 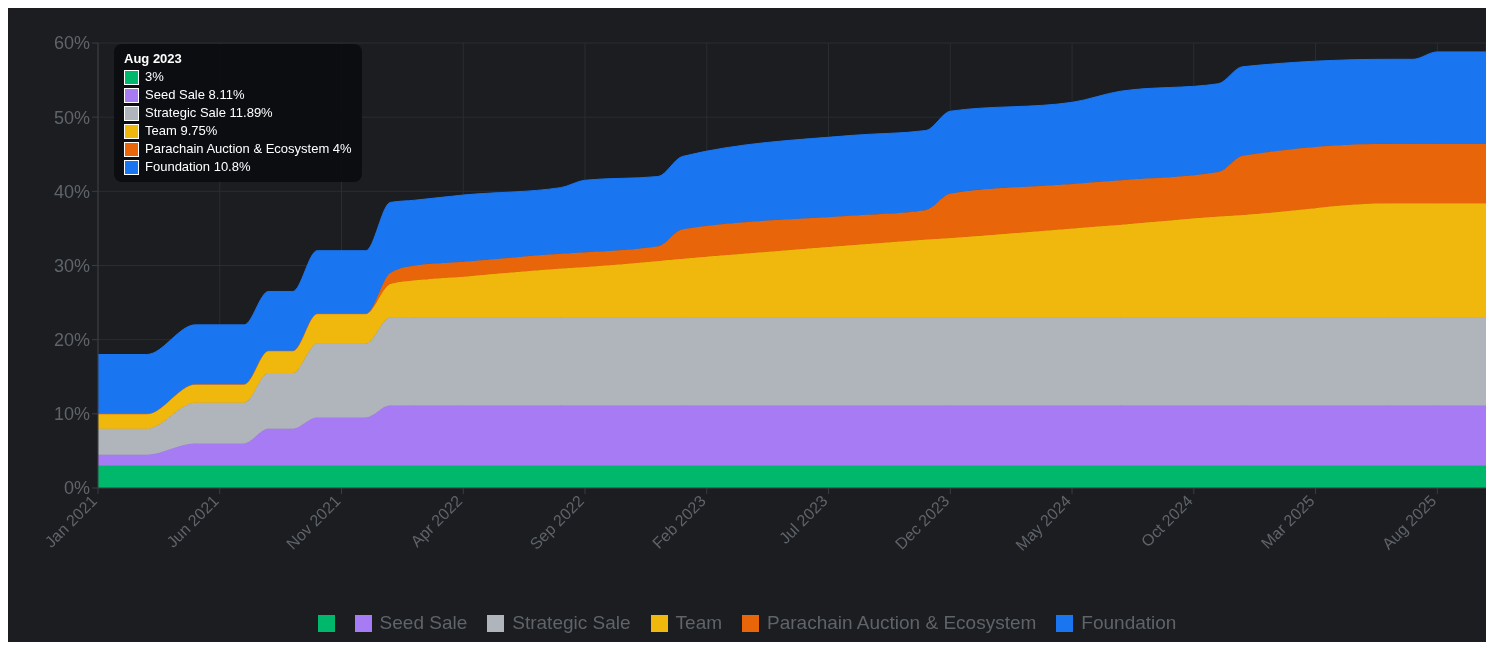 What do you see at coordinates (71, 414) in the screenshot?
I see `y-tick-label: 10%` at bounding box center [71, 414].